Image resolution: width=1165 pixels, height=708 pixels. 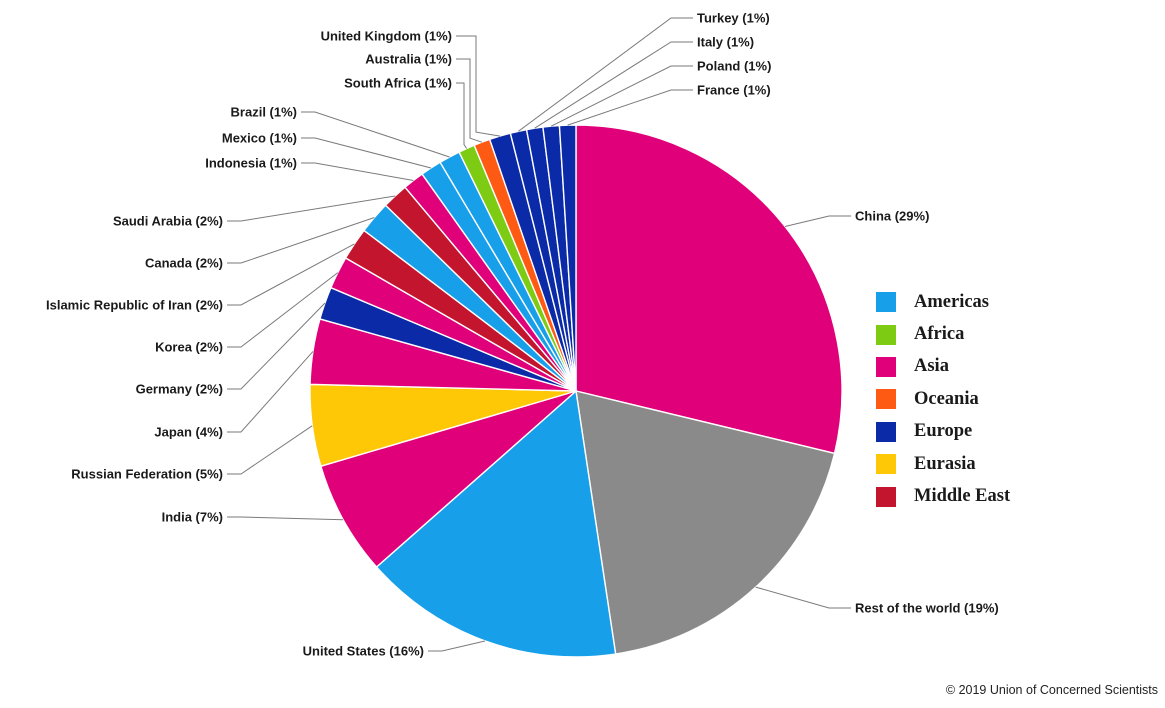 I want to click on legend-label: Oceania, so click(x=946, y=398).